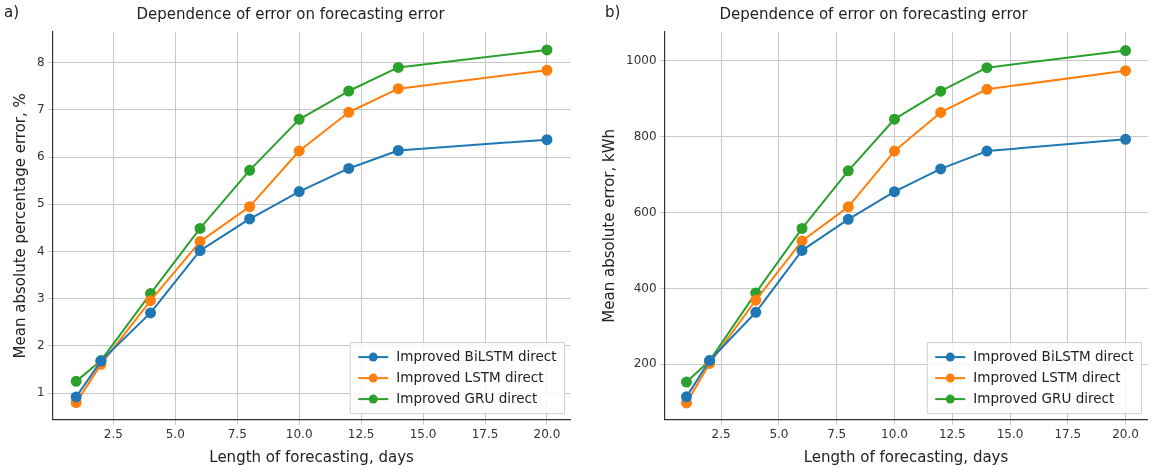 Image resolution: width=1154 pixels, height=473 pixels. Describe the element at coordinates (645, 363) in the screenshot. I see `y-tick-label: 200` at that location.